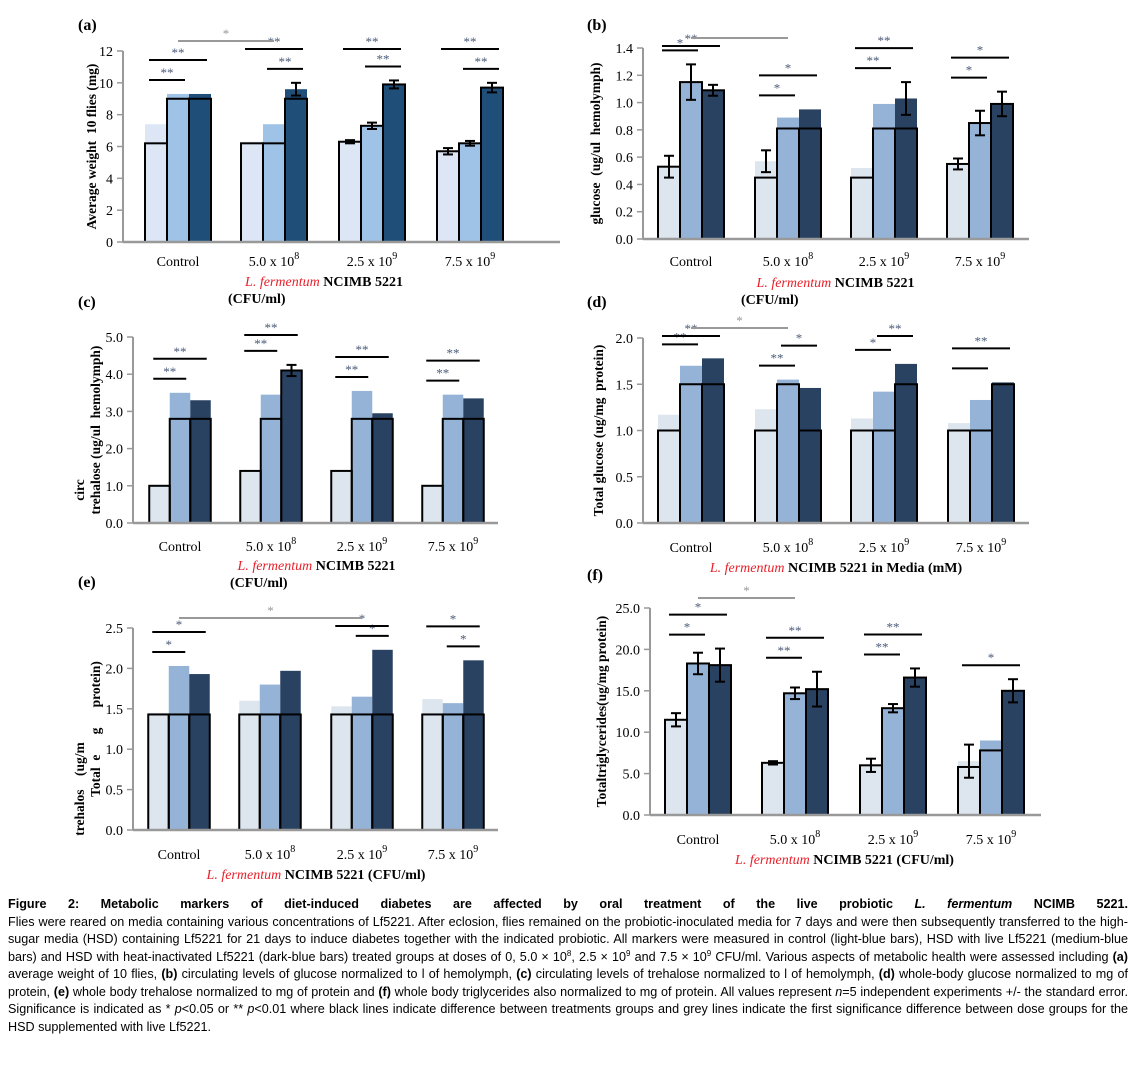 This screenshot has height=1068, width=1136. I want to click on y-tick-label: 0.0, so click(625, 240).